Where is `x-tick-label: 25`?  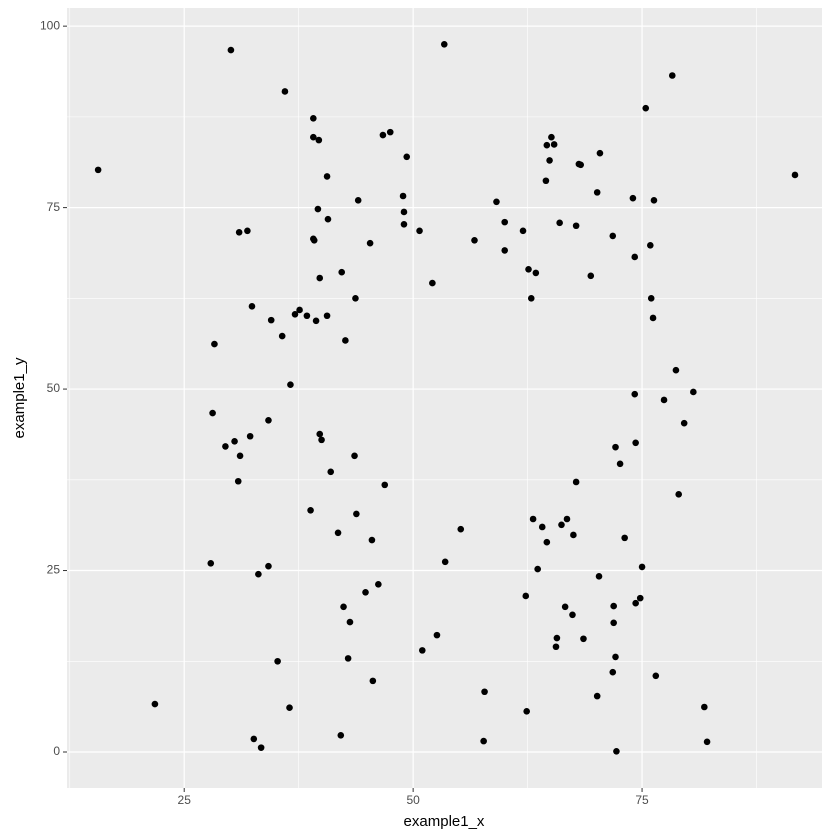
x-tick-label: 25 is located at coordinates (185, 800).